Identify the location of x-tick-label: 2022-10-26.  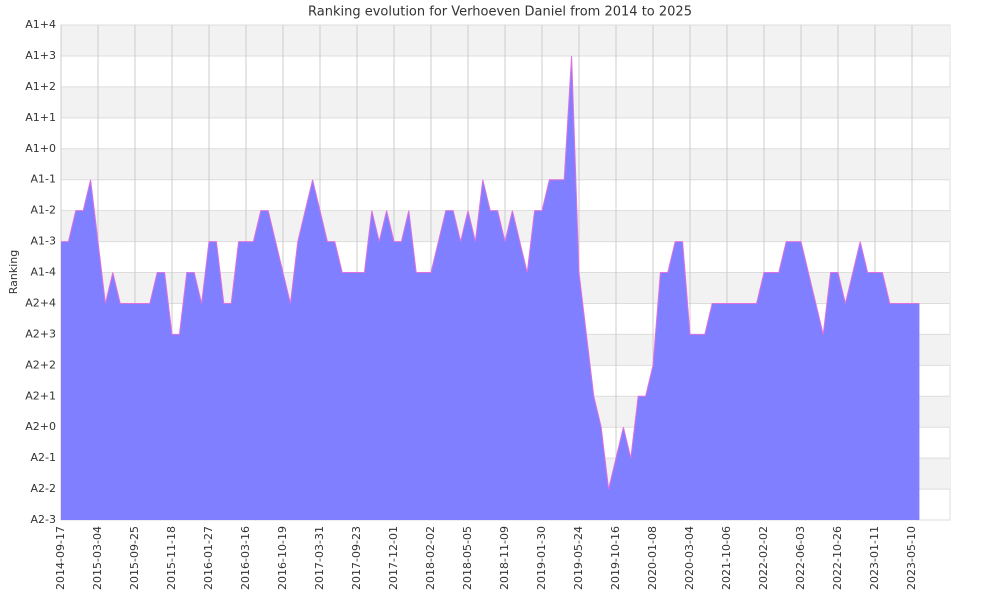
(837, 558).